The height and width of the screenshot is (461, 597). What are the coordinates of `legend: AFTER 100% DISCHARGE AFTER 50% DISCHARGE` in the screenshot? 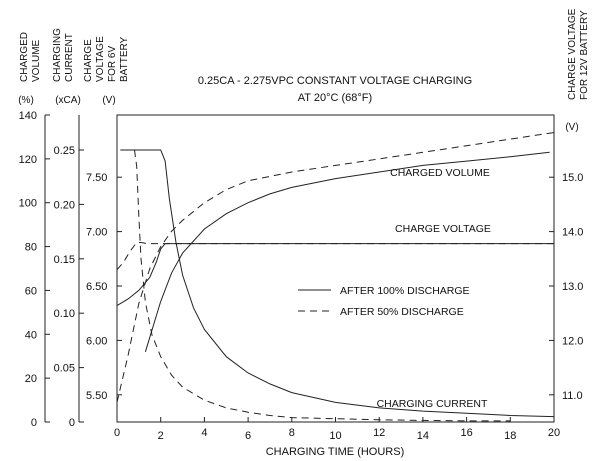 It's located at (384, 301).